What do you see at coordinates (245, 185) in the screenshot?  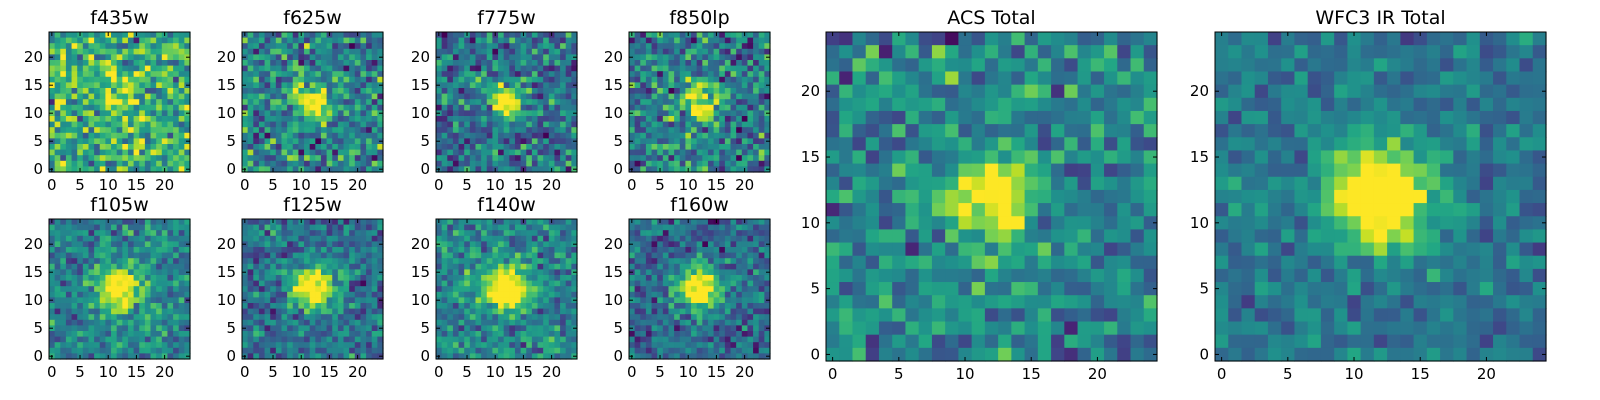 I see `x-tick-label: 0` at bounding box center [245, 185].